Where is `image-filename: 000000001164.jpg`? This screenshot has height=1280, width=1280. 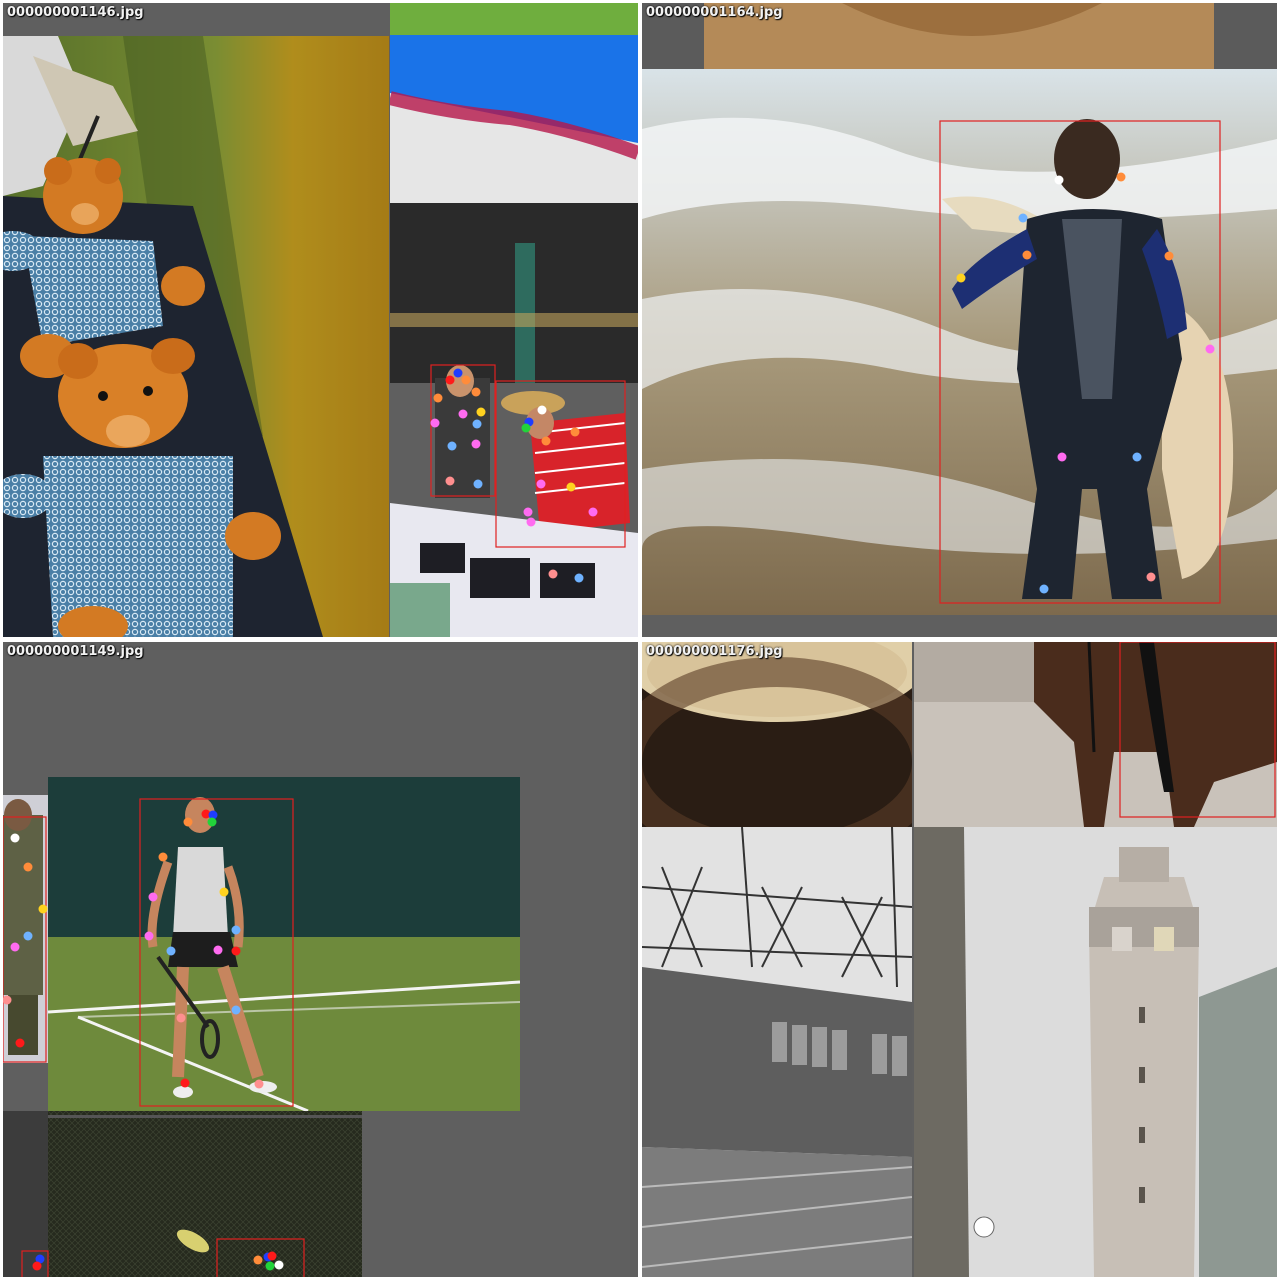 image-filename: 000000001164.jpg is located at coordinates (714, 12).